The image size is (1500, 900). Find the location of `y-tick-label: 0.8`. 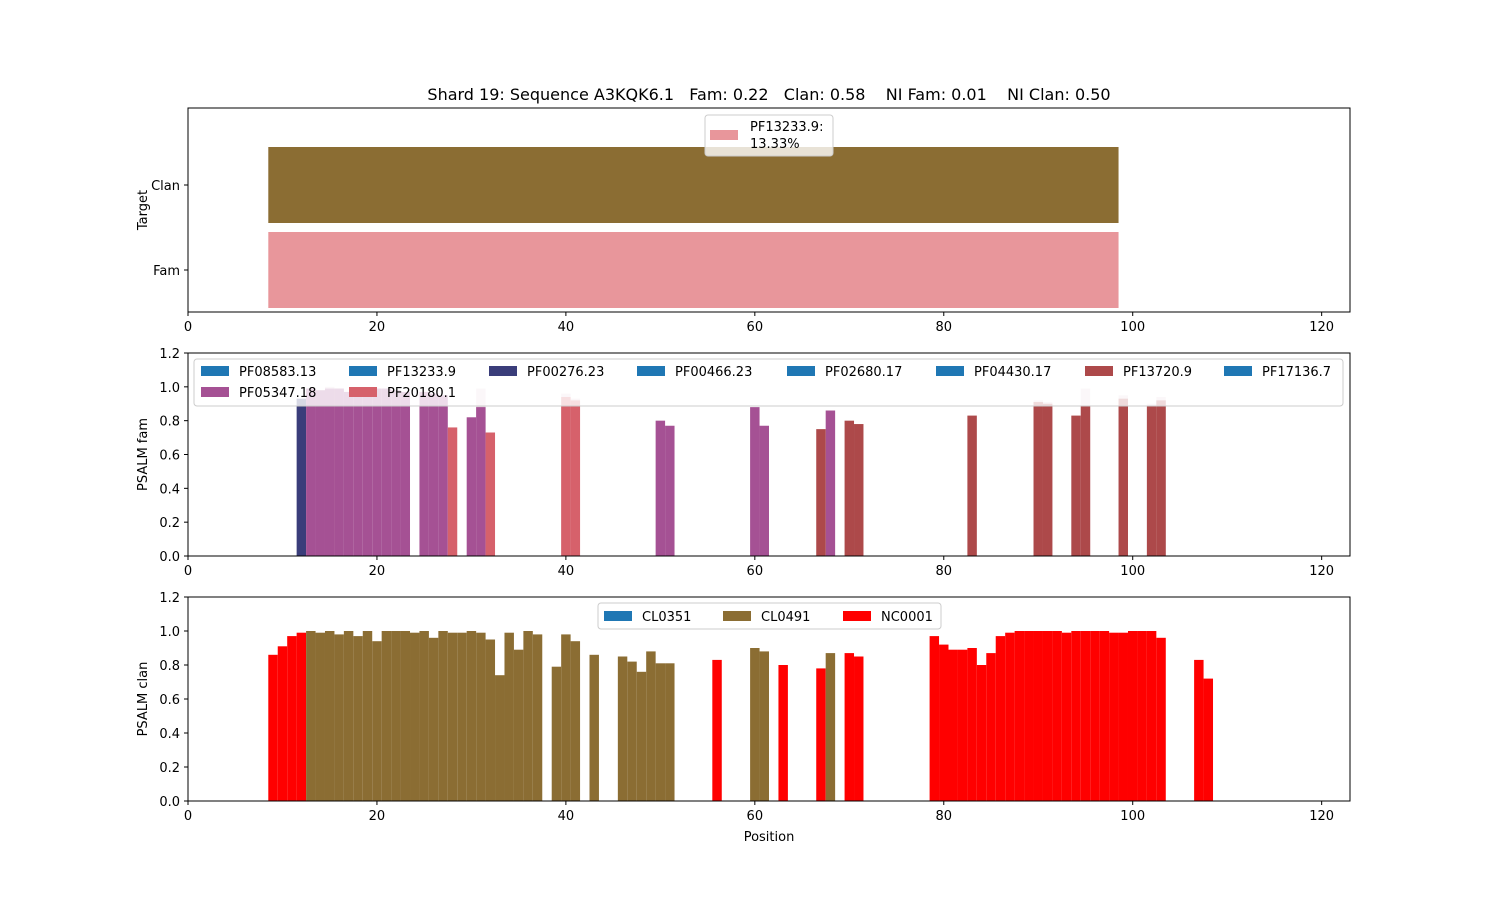

y-tick-label: 0.8 is located at coordinates (169, 422).